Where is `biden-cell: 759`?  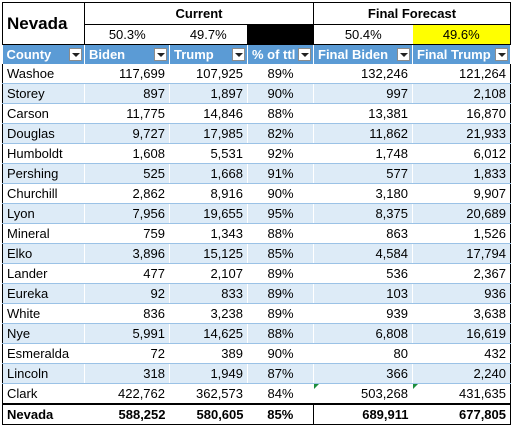 biden-cell: 759 is located at coordinates (127, 233).